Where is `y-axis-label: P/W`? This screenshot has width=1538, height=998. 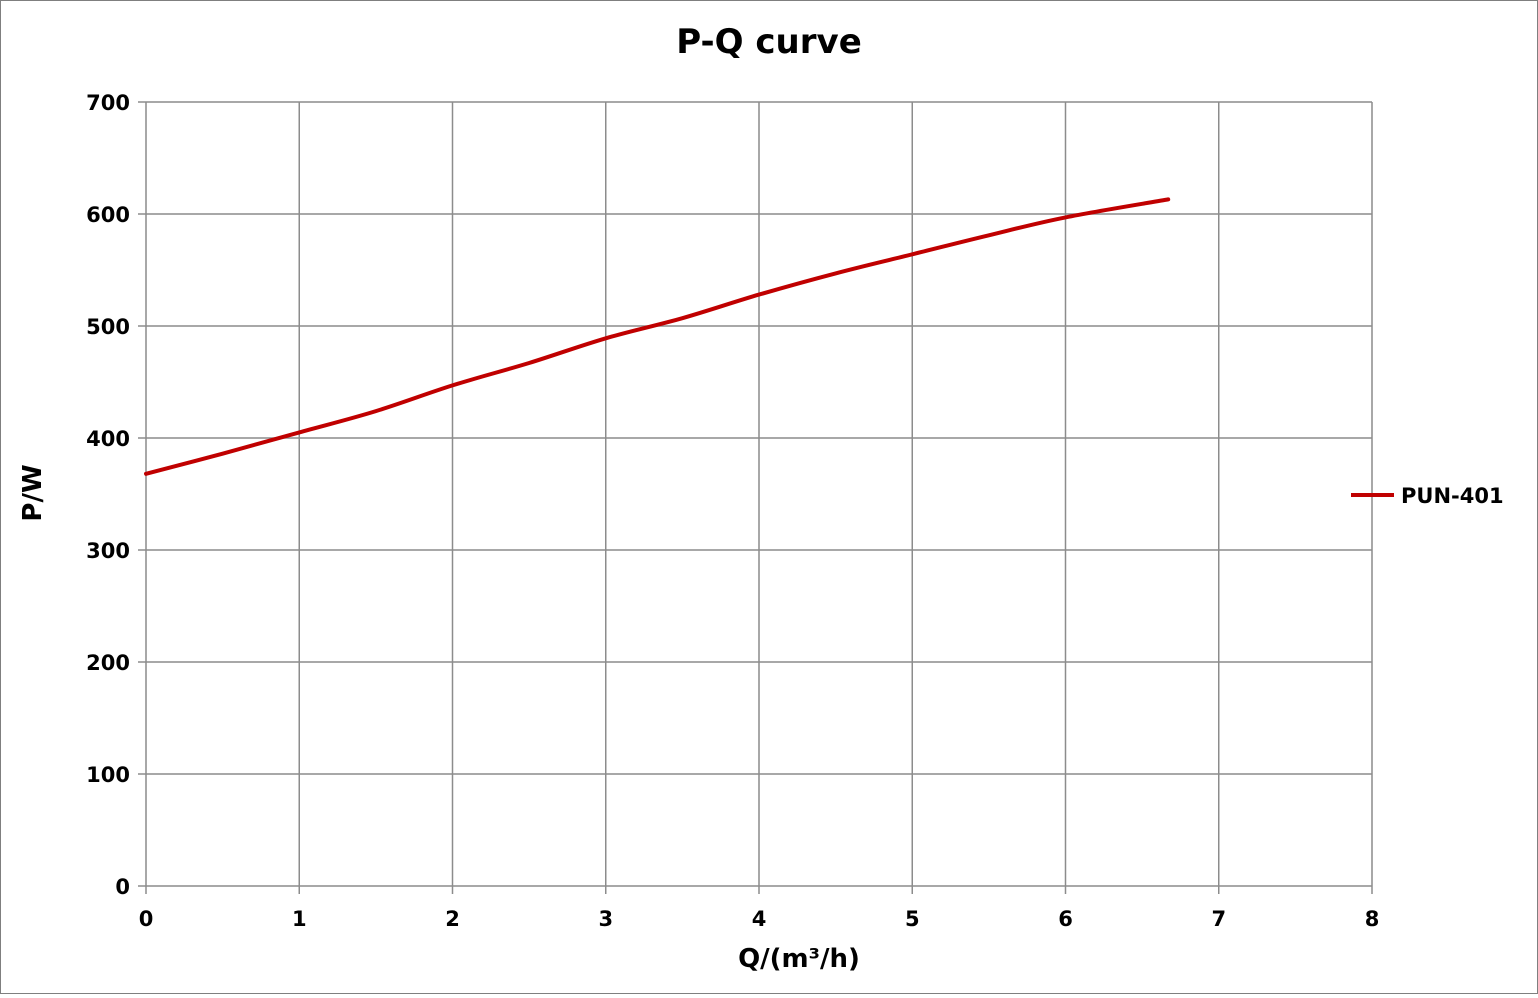
y-axis-label: P/W is located at coordinates (33, 492).